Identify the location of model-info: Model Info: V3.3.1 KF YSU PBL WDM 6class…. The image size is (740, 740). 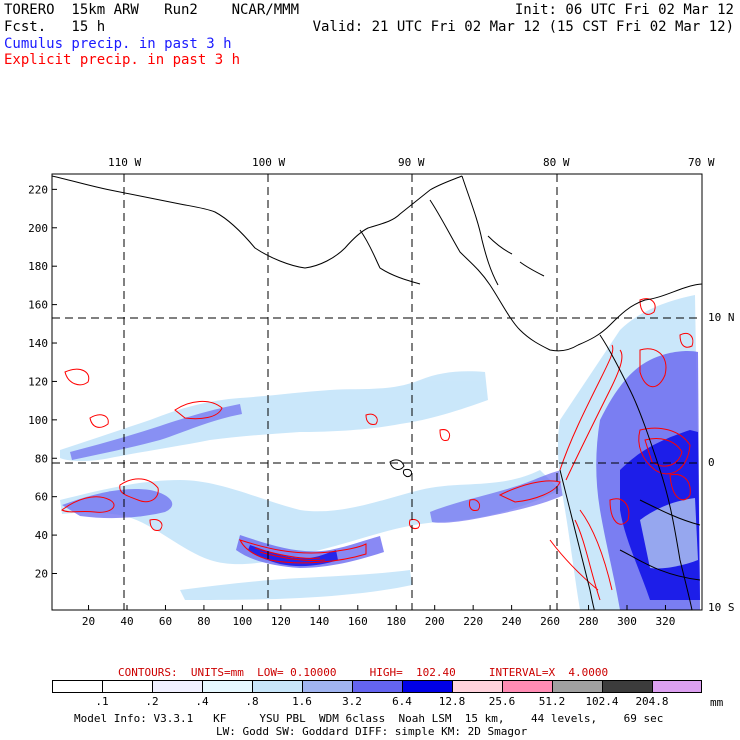
(369, 718).